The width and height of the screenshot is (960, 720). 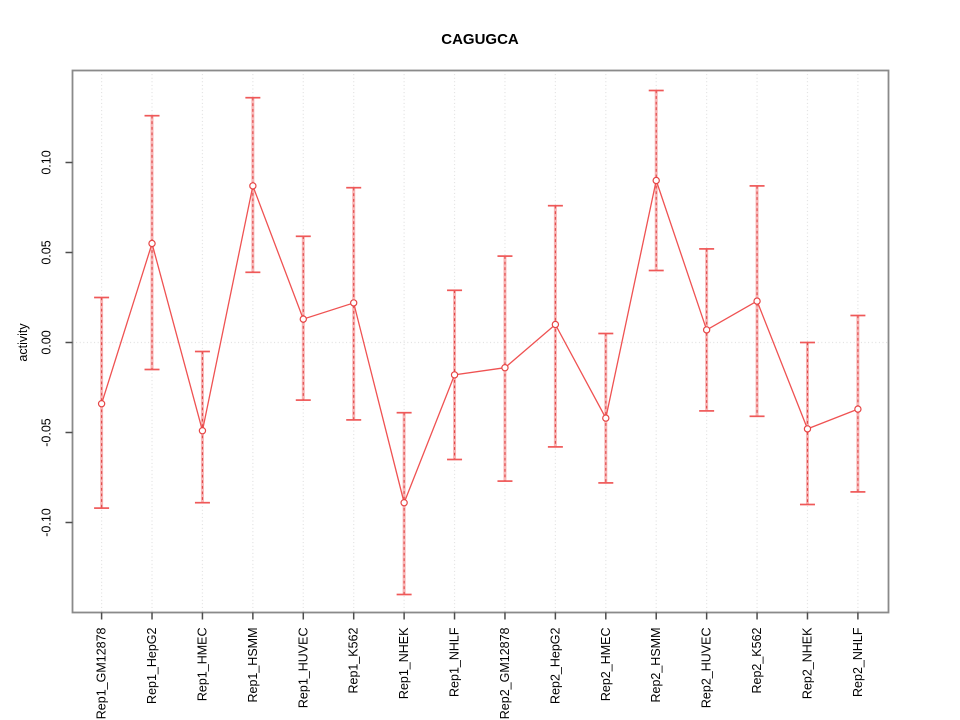 I want to click on x-tick-label: Rep1_GM12878, so click(x=102, y=673).